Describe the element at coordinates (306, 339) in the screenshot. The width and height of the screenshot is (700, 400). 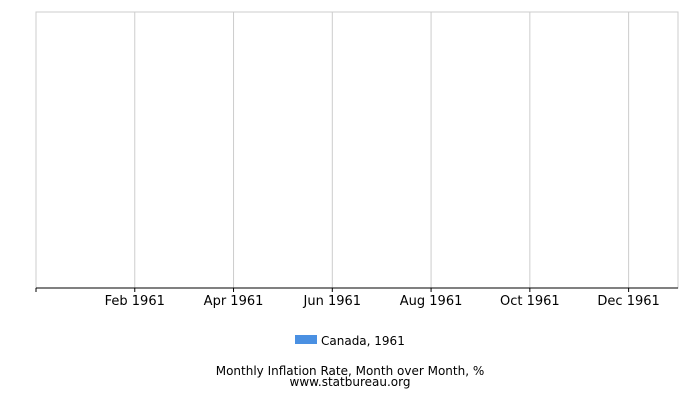
I see `legend-swatch` at that location.